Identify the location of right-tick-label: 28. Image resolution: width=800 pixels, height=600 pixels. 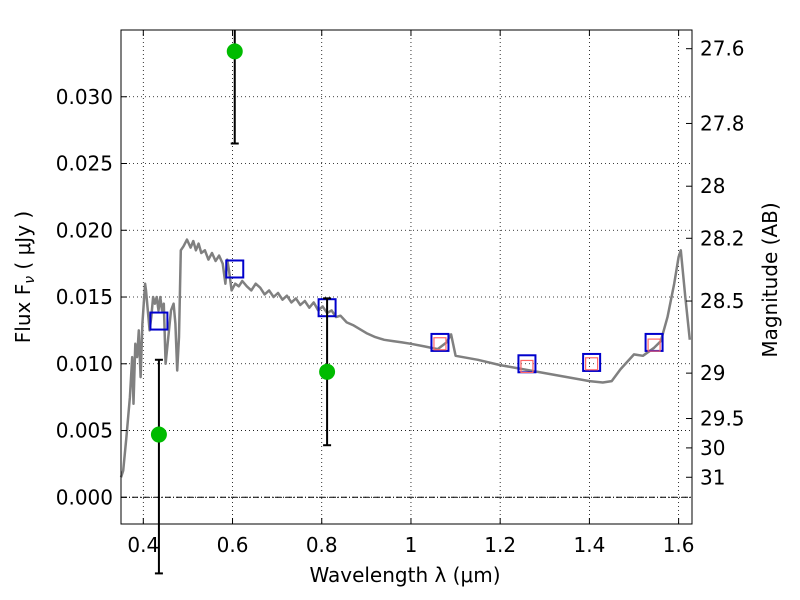
(712, 186).